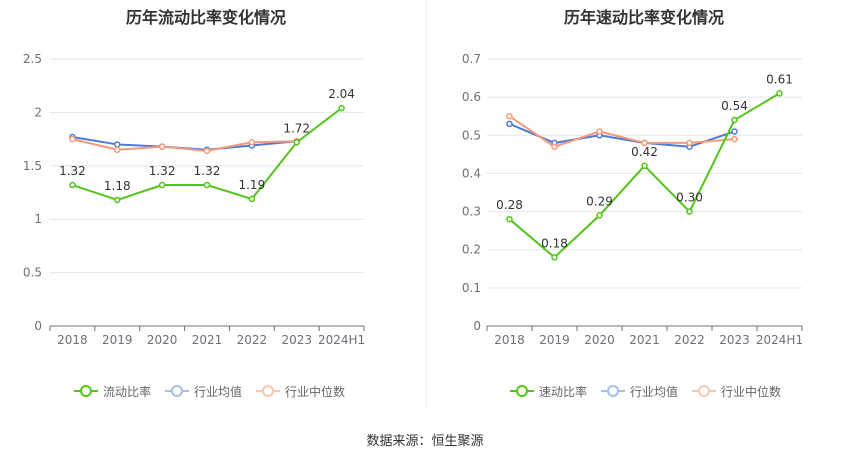 The image size is (850, 459). Describe the element at coordinates (296, 128) in the screenshot. I see `data-label-current: 1.72` at that location.